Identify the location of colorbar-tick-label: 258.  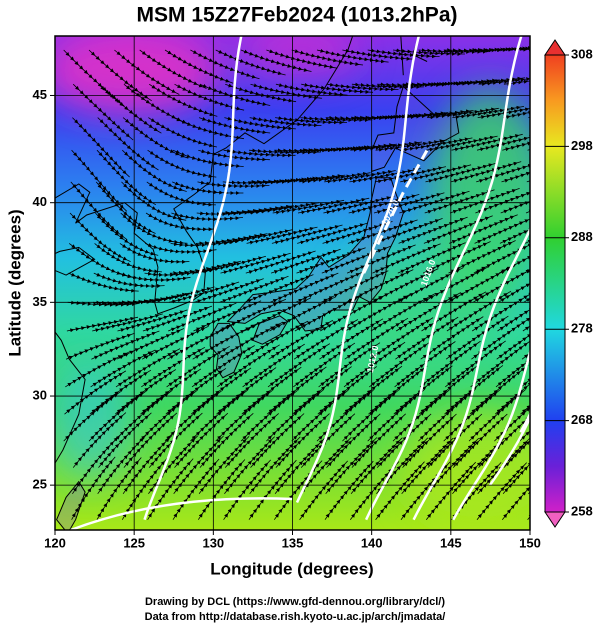
(582, 510).